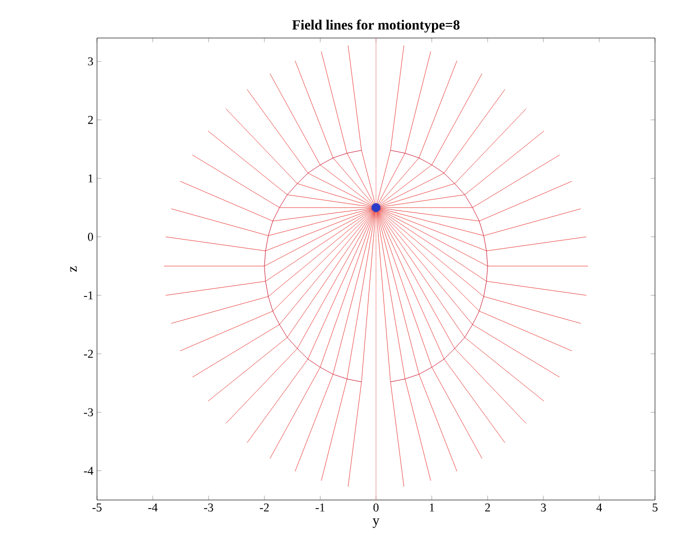 Image resolution: width=690 pixels, height=558 pixels. I want to click on x-tick-label: -1, so click(320, 508).